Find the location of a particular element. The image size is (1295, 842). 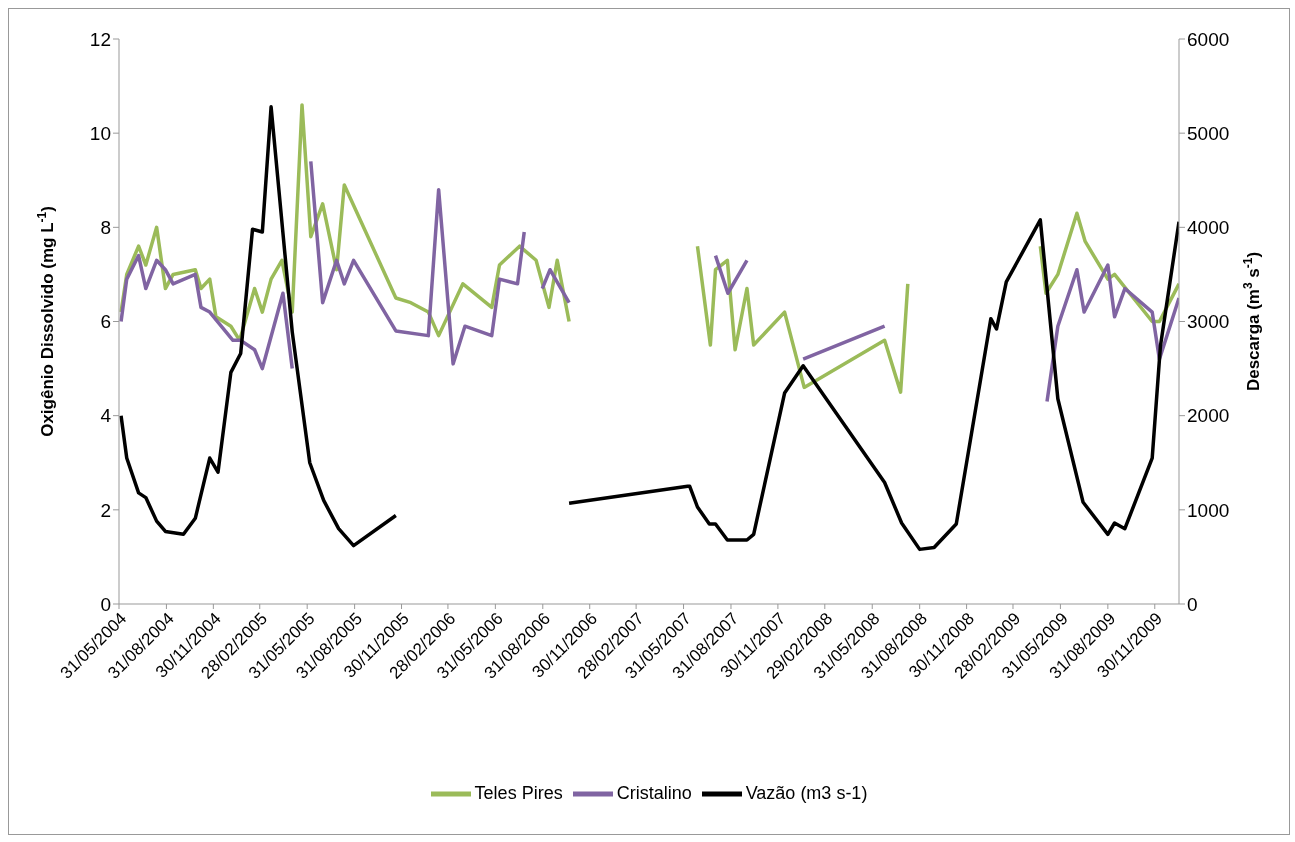

y-tick-label: 8 is located at coordinates (105, 228).